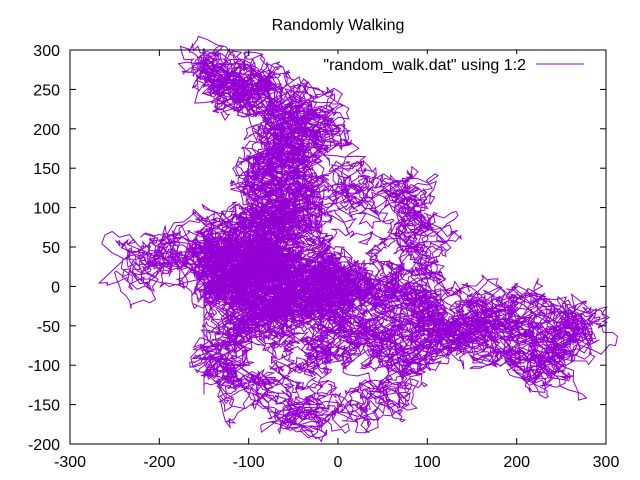  What do you see at coordinates (46, 169) in the screenshot?
I see `y-tick-label: 150` at bounding box center [46, 169].